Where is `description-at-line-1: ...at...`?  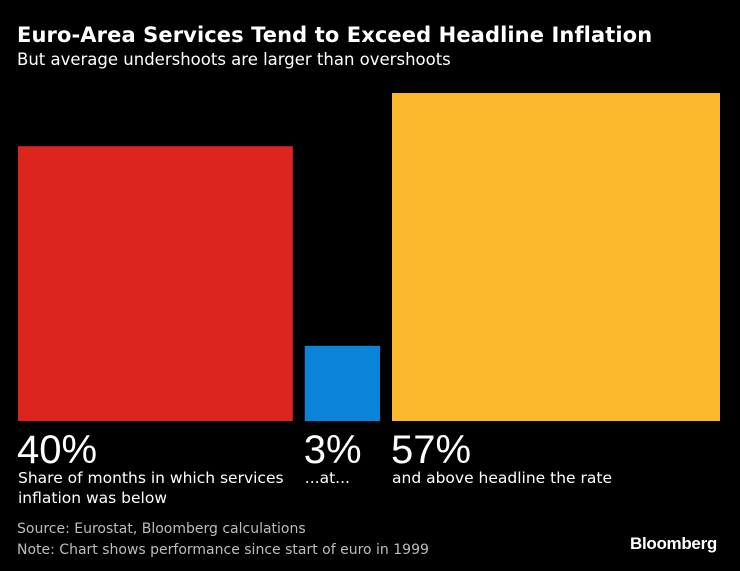
description-at-line-1: ...at... is located at coordinates (327, 478).